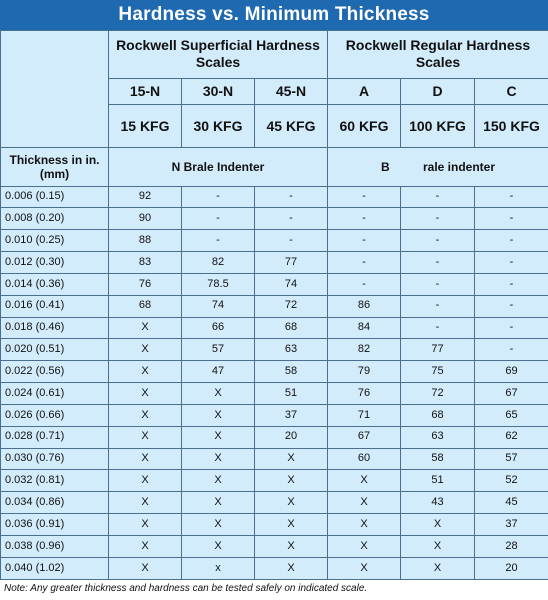 The width and height of the screenshot is (548, 600). Describe the element at coordinates (54, 284) in the screenshot. I see `thickness-cell: 0.014 (0.36)` at that location.